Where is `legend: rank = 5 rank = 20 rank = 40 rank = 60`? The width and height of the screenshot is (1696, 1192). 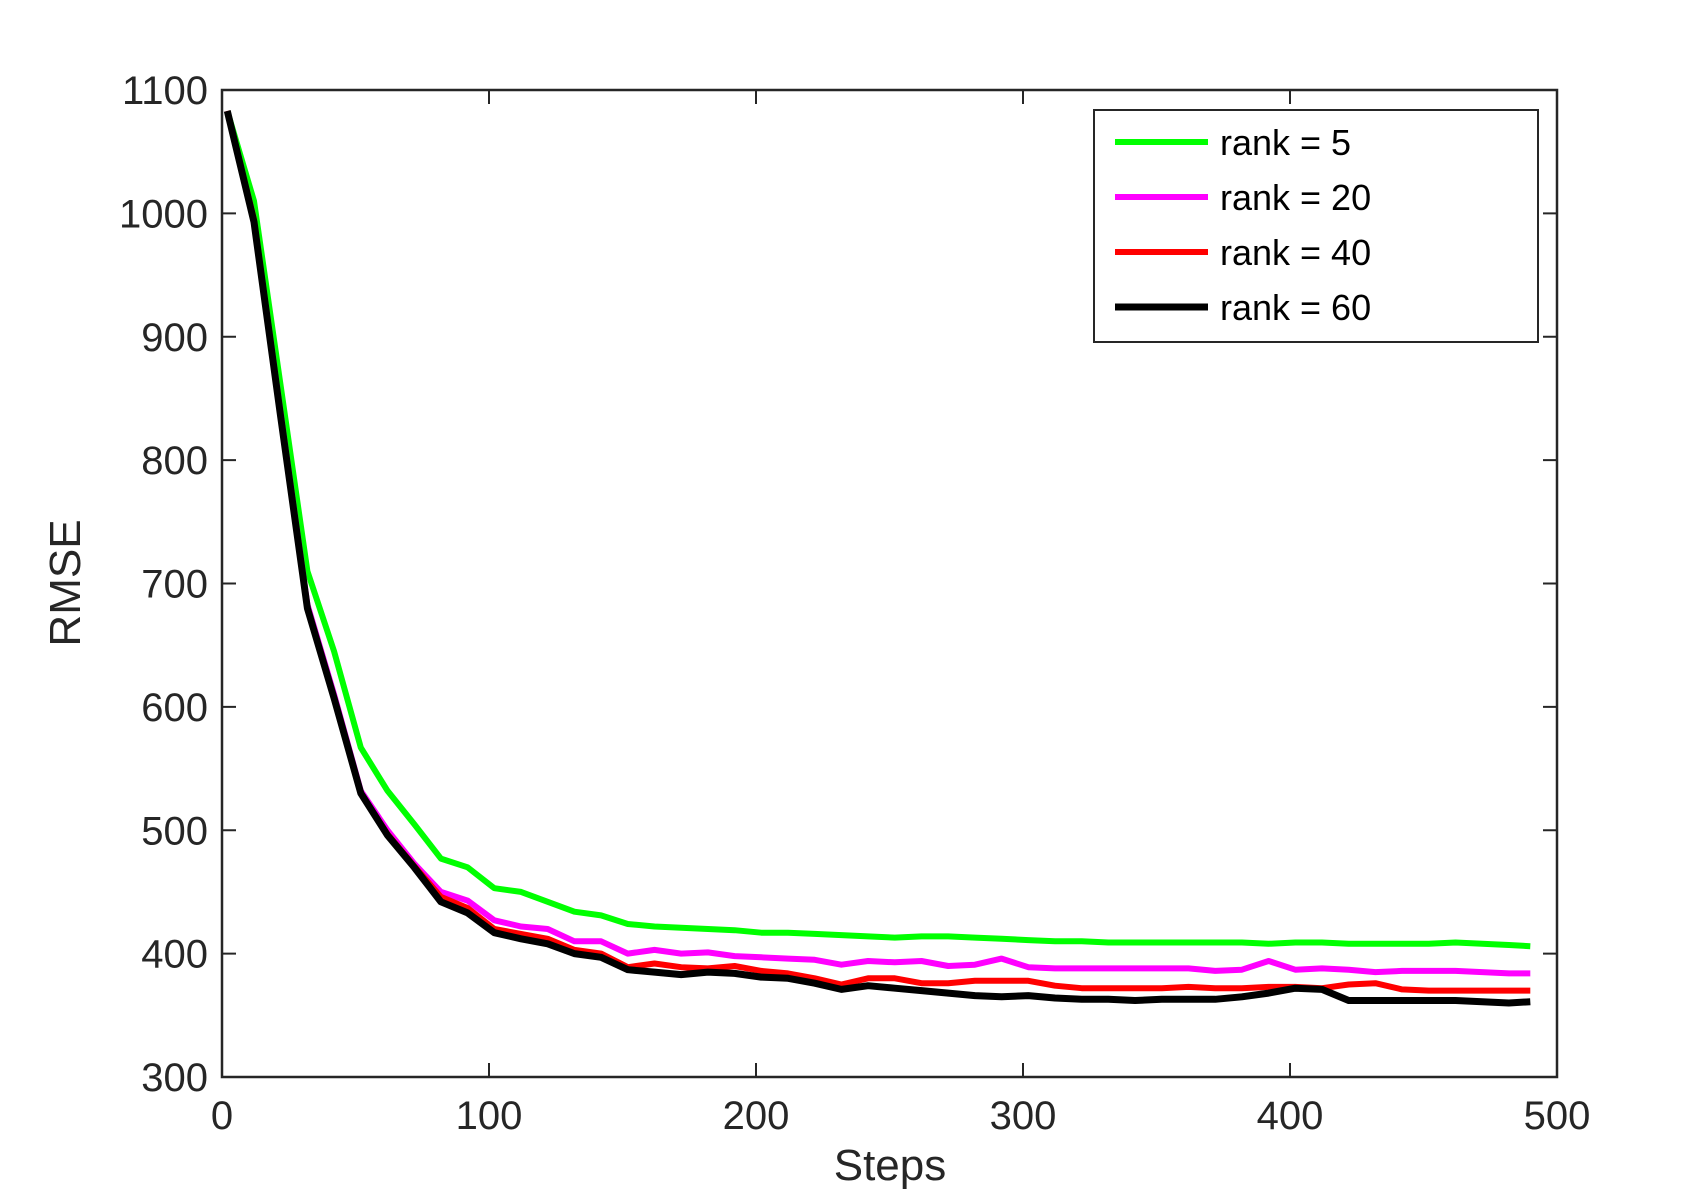
legend: rank = 5 rank = 20 rank = 40 rank = 60 is located at coordinates (1316, 226).